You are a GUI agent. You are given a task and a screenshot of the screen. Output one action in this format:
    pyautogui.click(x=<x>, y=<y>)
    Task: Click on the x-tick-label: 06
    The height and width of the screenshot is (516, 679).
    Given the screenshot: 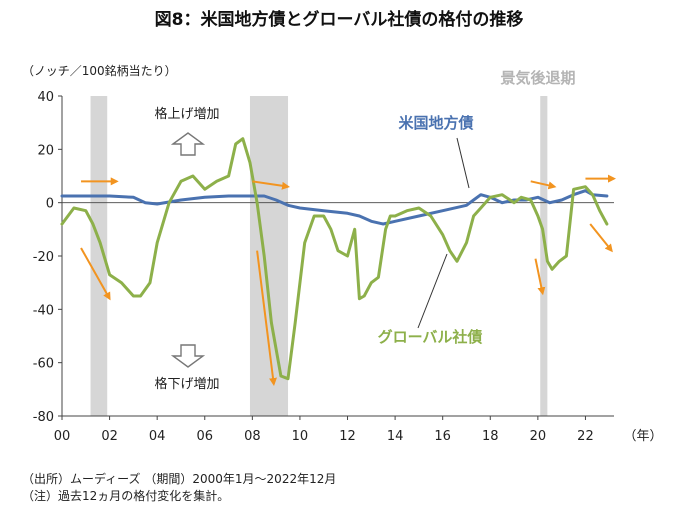 What is the action you would take?
    pyautogui.click(x=204, y=436)
    